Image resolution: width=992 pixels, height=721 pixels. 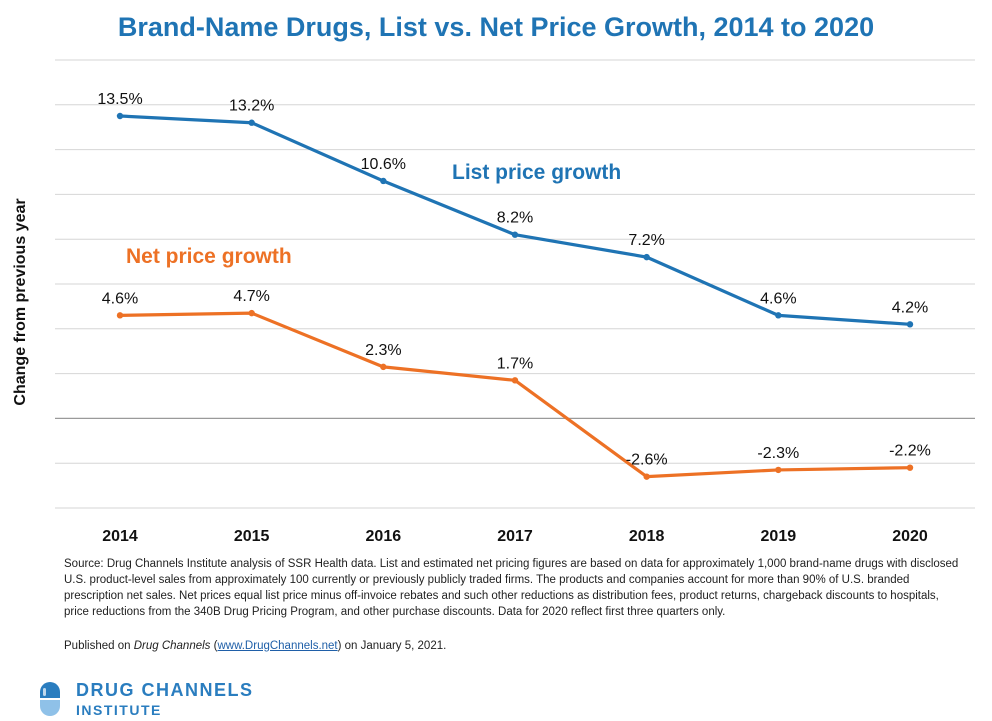 What do you see at coordinates (778, 453) in the screenshot?
I see `data-label: -2.3%` at bounding box center [778, 453].